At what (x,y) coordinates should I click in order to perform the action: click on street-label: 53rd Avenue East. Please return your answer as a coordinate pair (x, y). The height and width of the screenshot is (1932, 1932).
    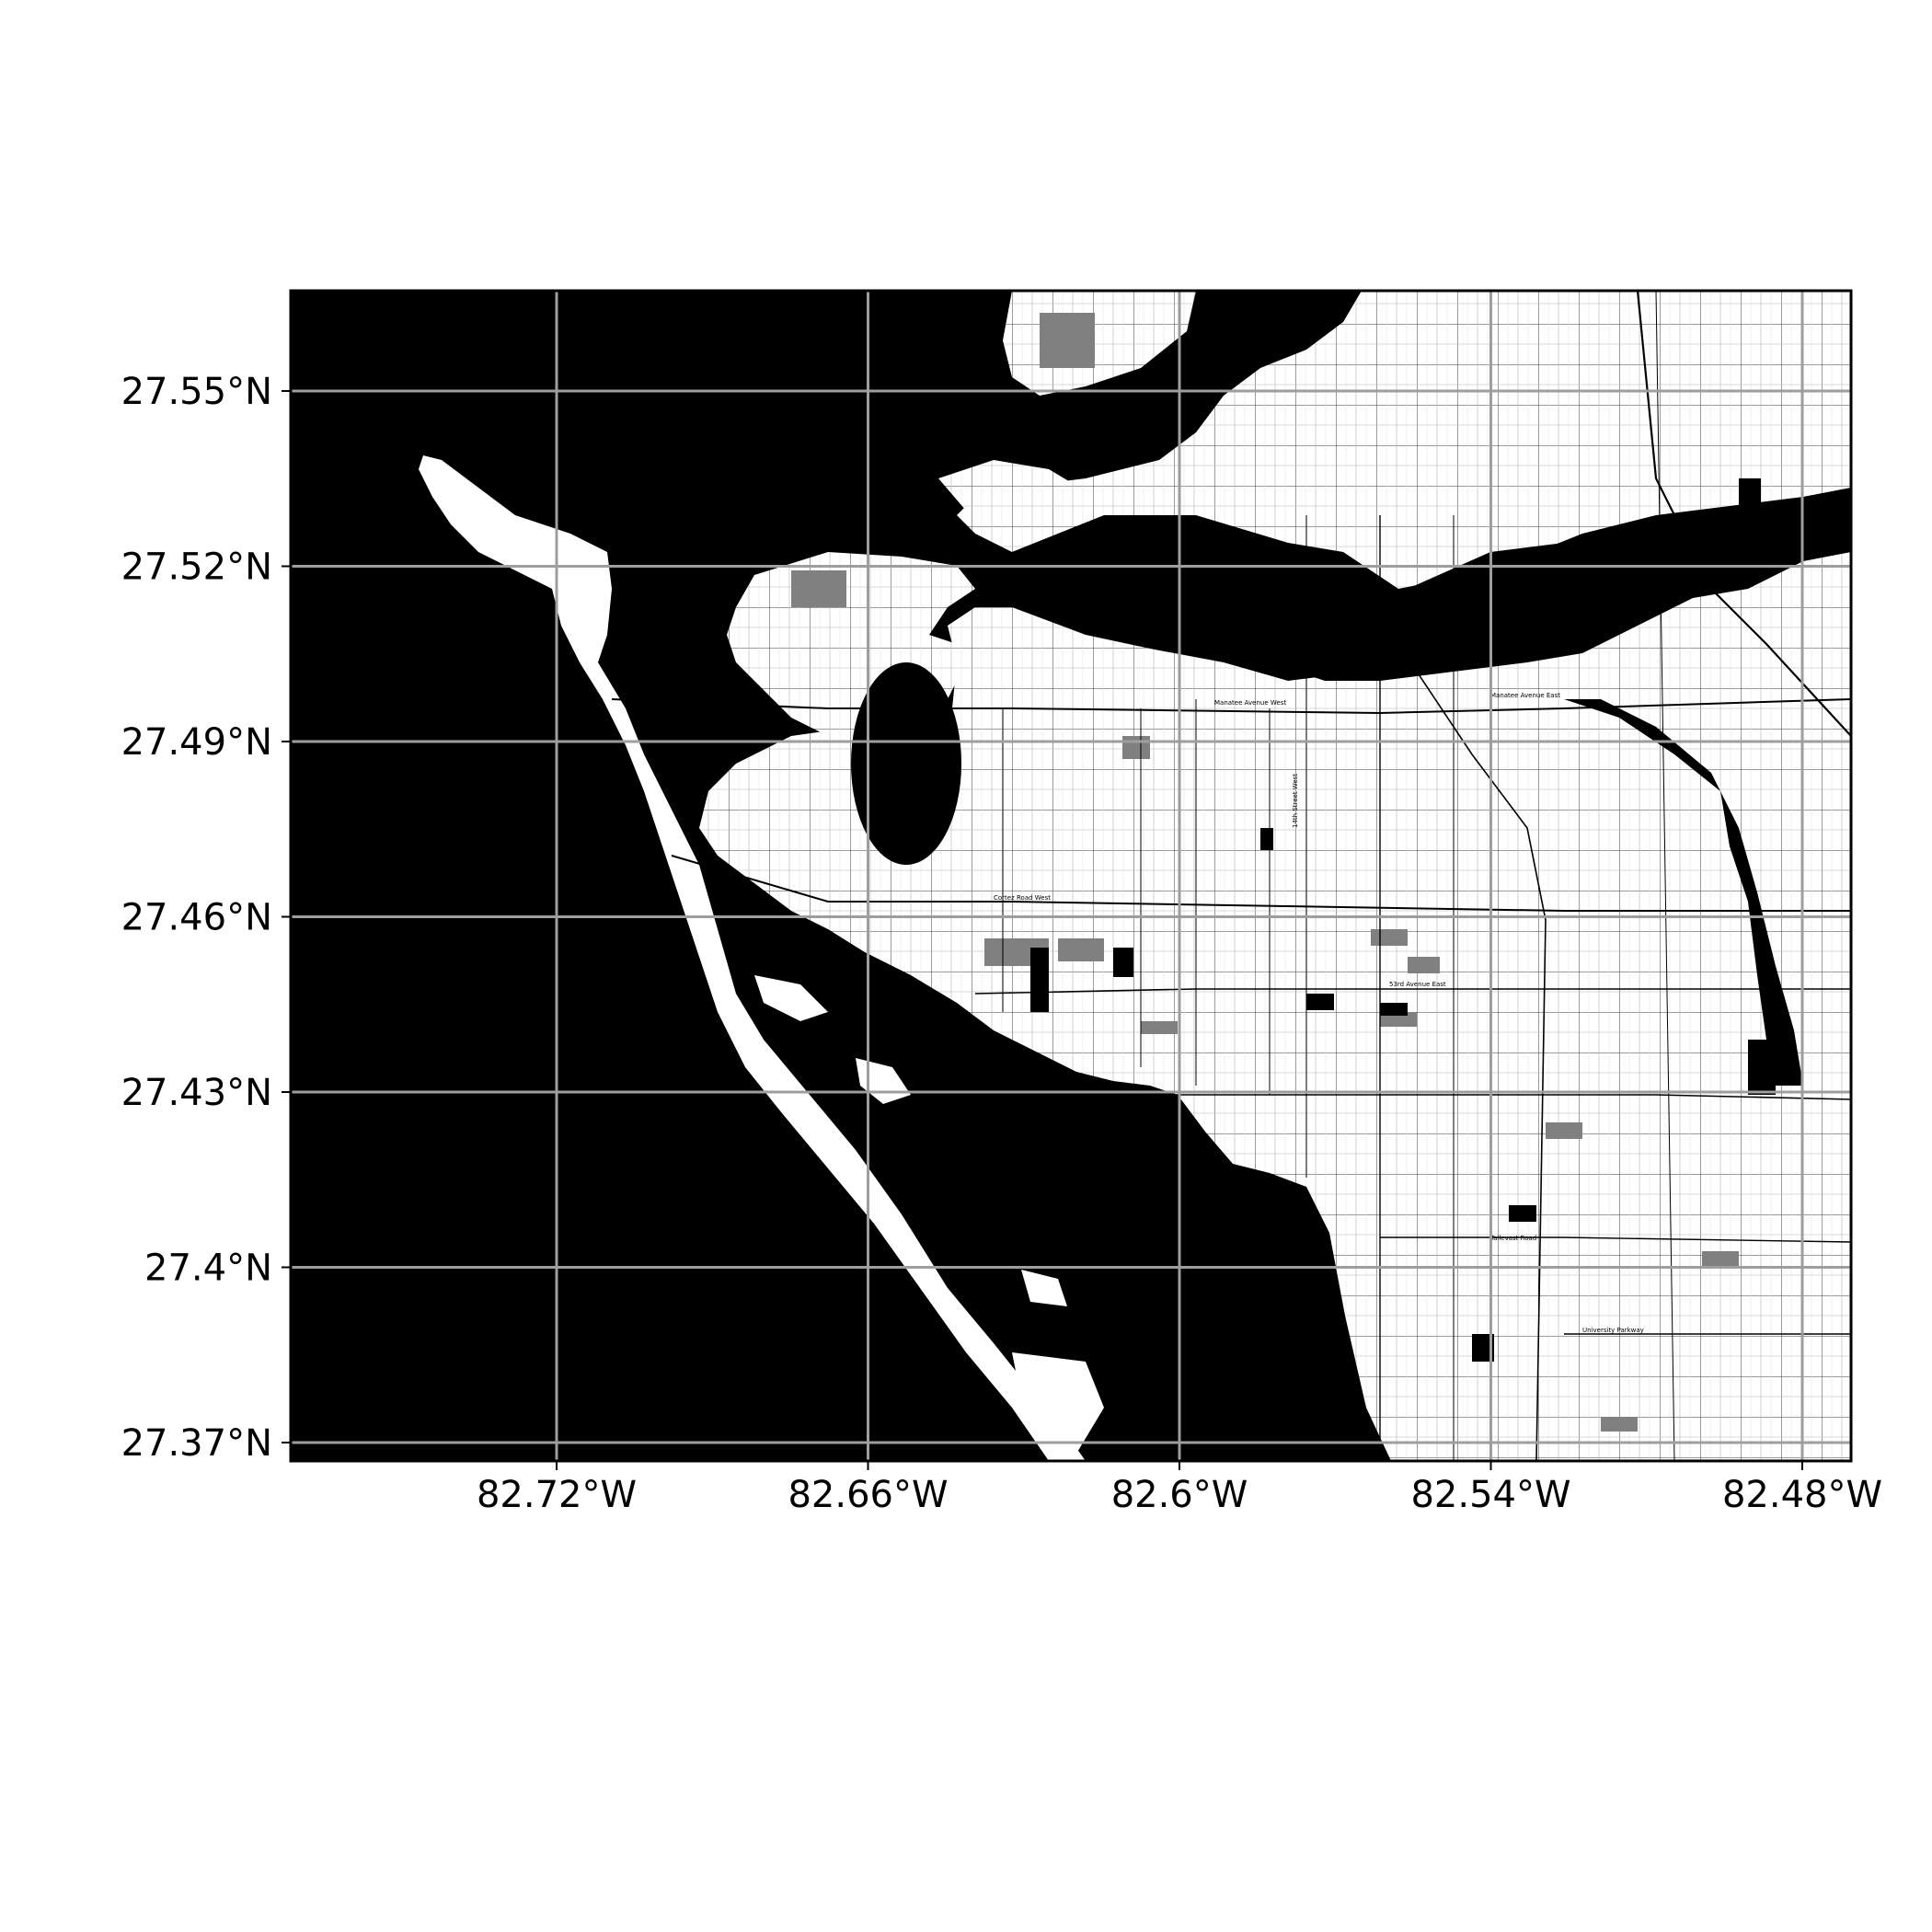
    Looking at the image, I should click on (1417, 984).